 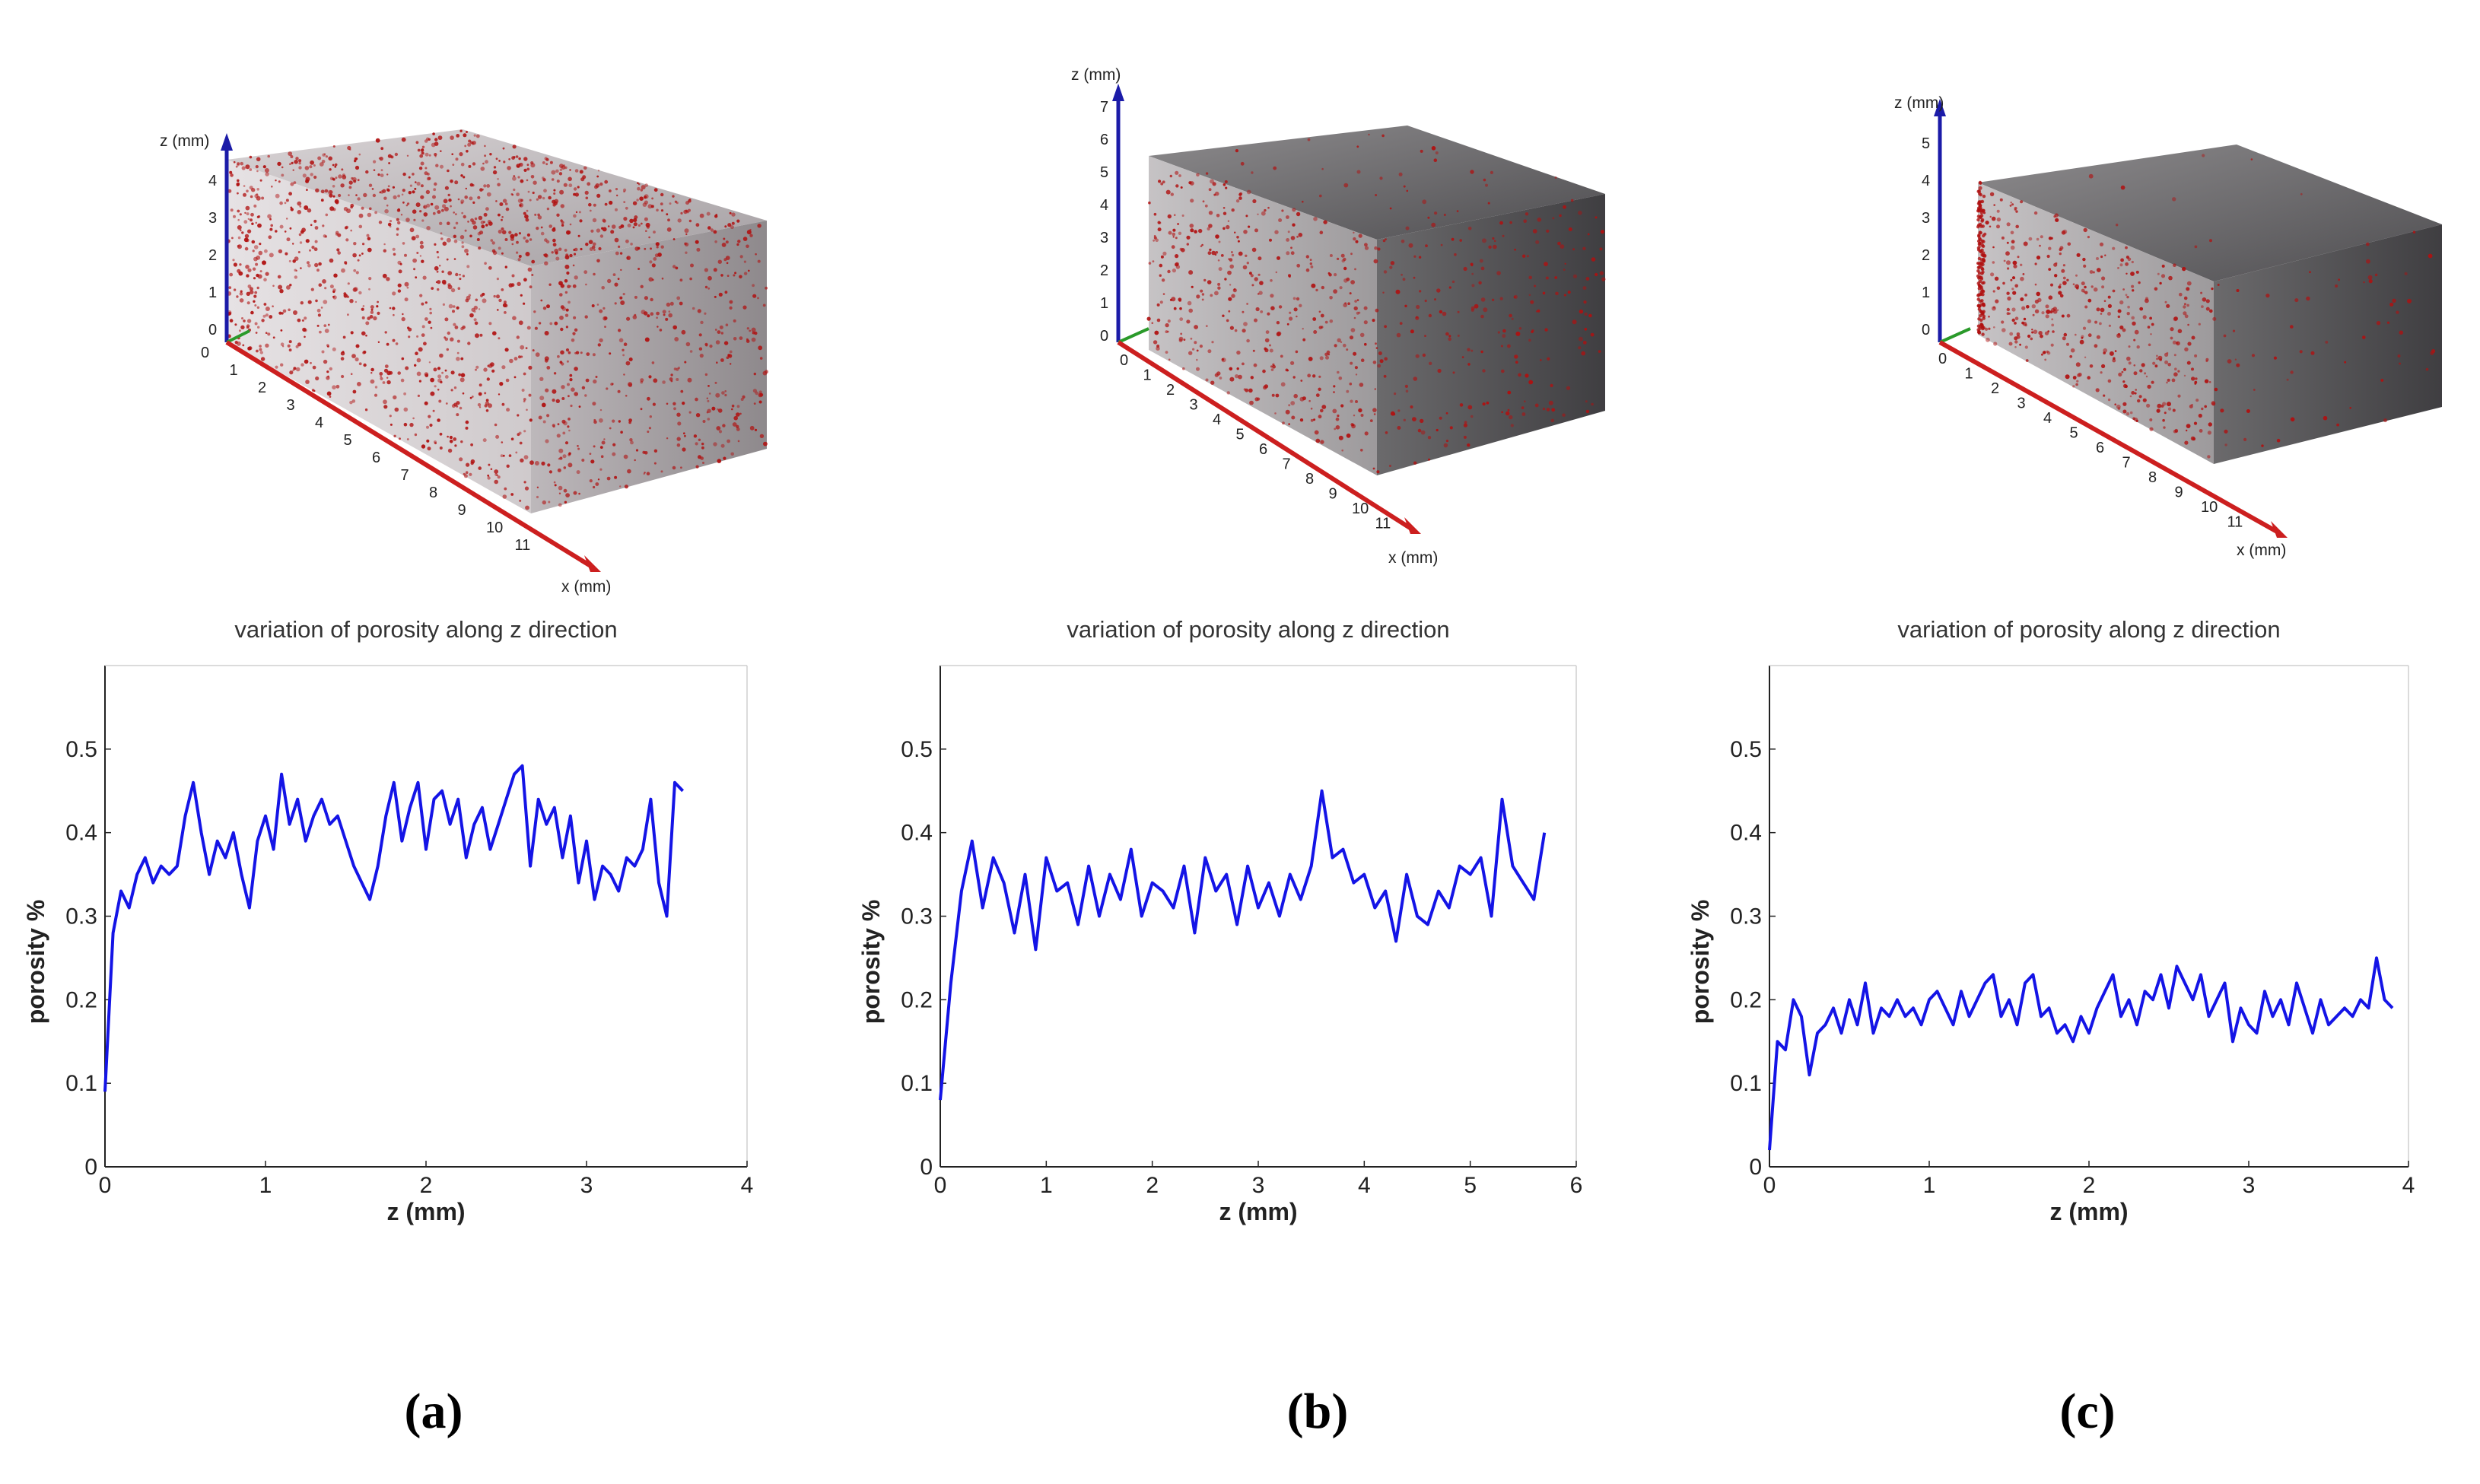 I want to click on x-axis-label: x (mm), so click(x=1413, y=558).